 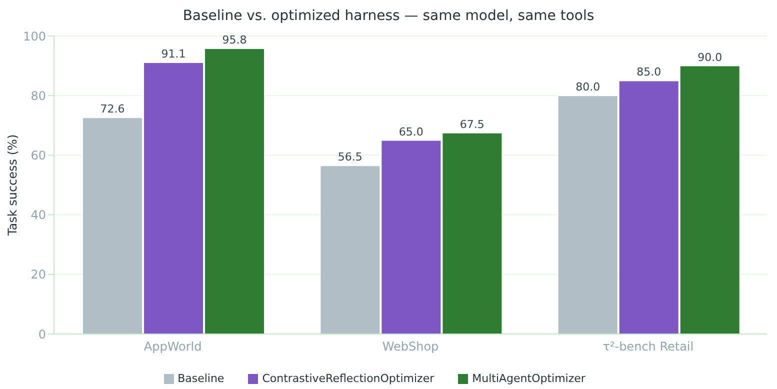 I want to click on y-tick-label: 20, so click(x=38, y=275).